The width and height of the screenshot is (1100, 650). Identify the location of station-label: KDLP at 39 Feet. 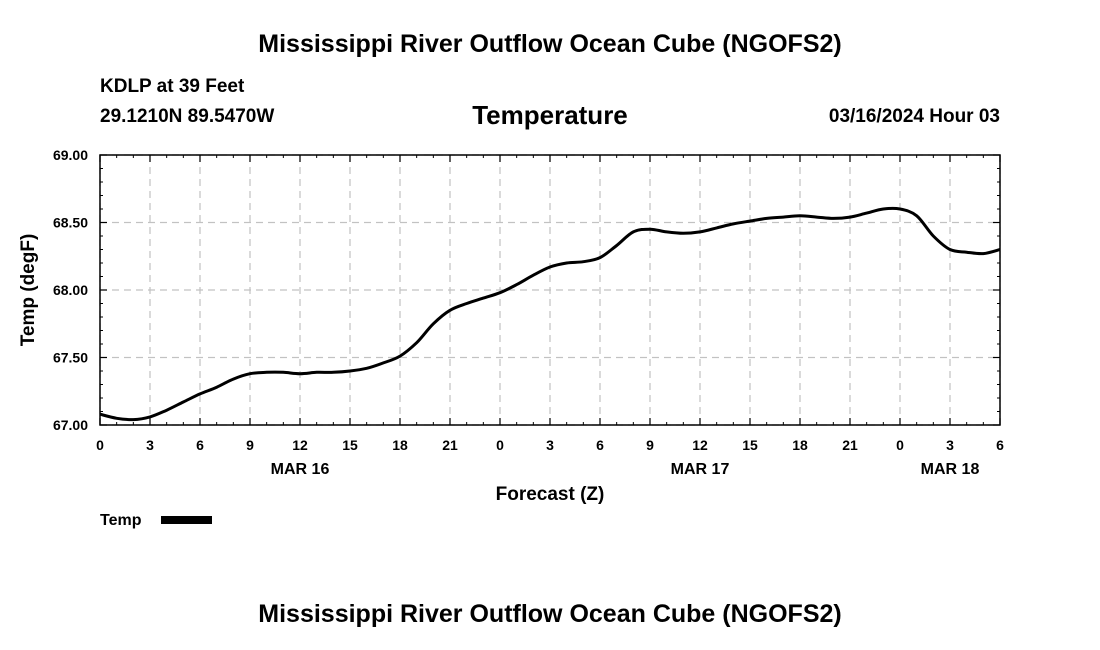
(172, 86).